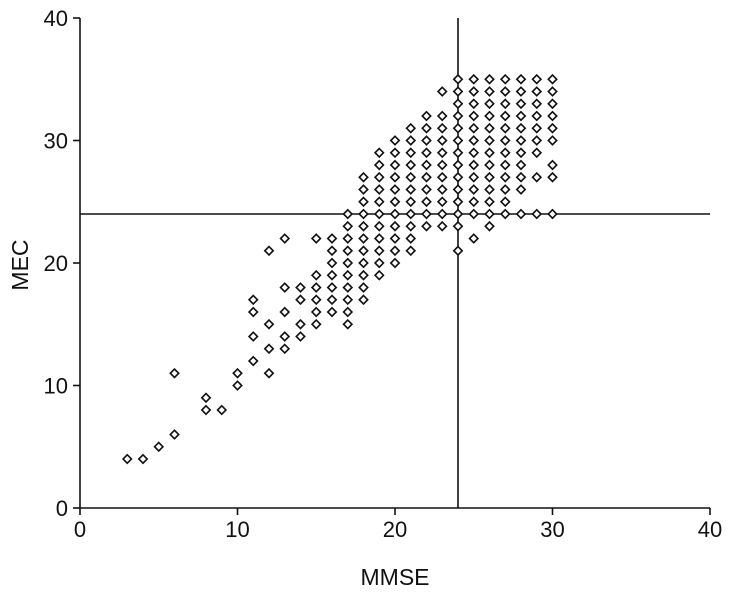 This screenshot has width=730, height=595. What do you see at coordinates (80, 529) in the screenshot?
I see `x-tick-label: 0` at bounding box center [80, 529].